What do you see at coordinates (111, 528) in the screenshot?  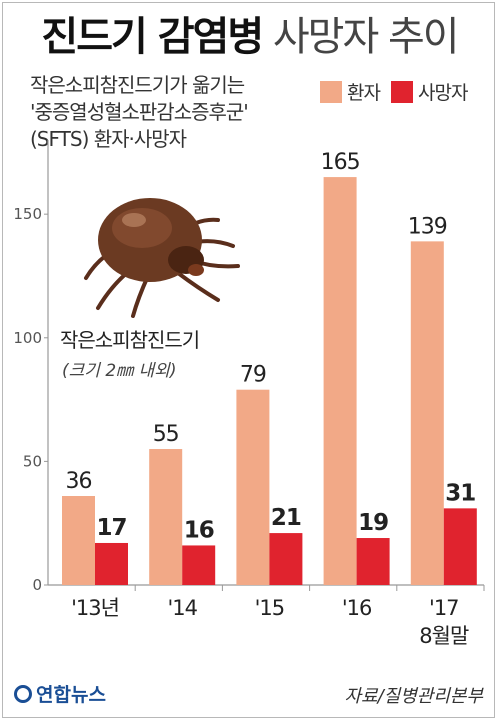 I see `data-label-deaths: 17` at bounding box center [111, 528].